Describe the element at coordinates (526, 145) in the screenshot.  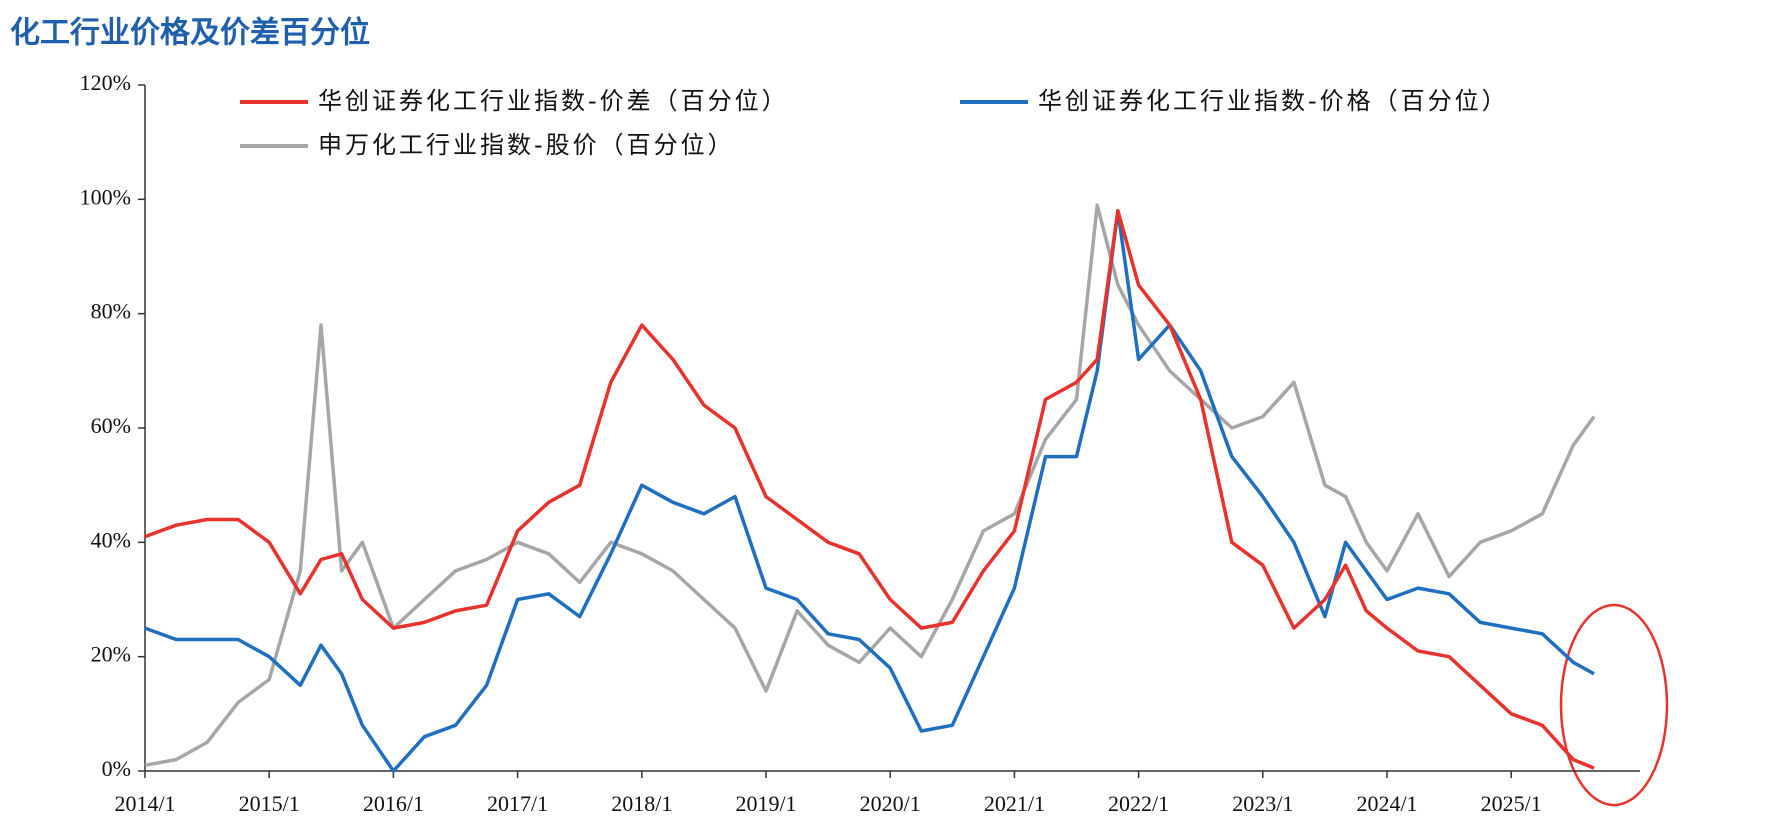
I see `legend-label: 申万化工行业指数-股价（百分位）` at that location.